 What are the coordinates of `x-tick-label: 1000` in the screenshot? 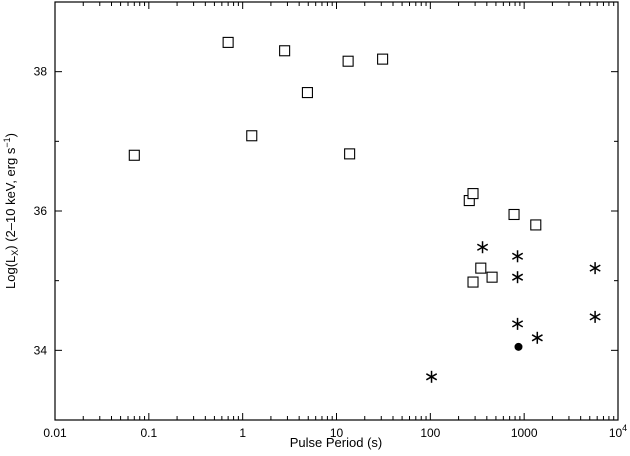 It's located at (524, 433).